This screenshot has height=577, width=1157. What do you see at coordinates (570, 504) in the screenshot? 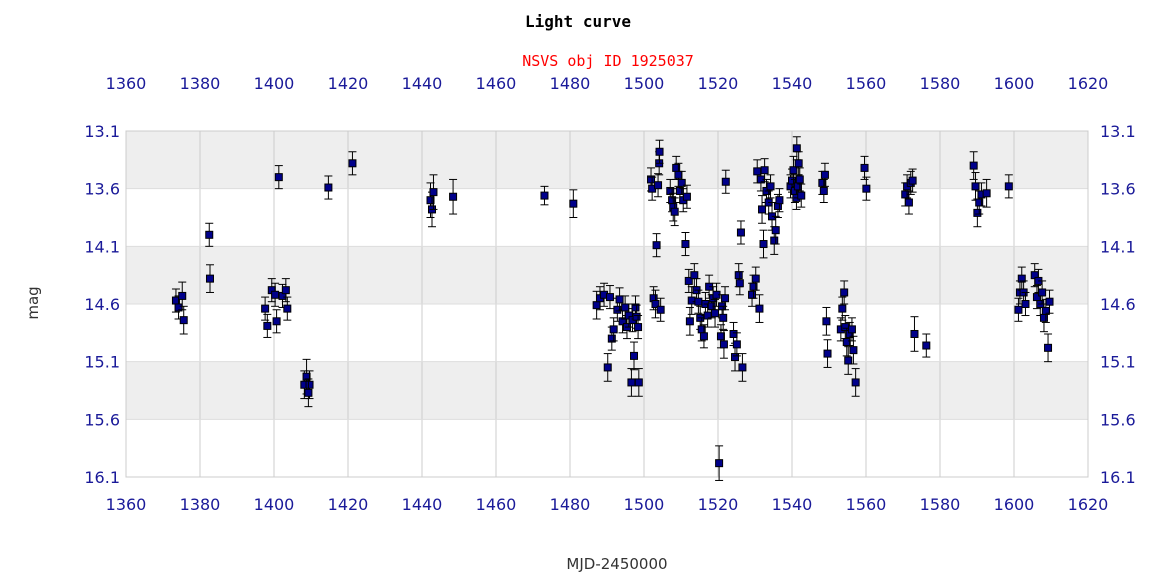
I see `x-tick-label-bottom: 1480` at bounding box center [570, 504].